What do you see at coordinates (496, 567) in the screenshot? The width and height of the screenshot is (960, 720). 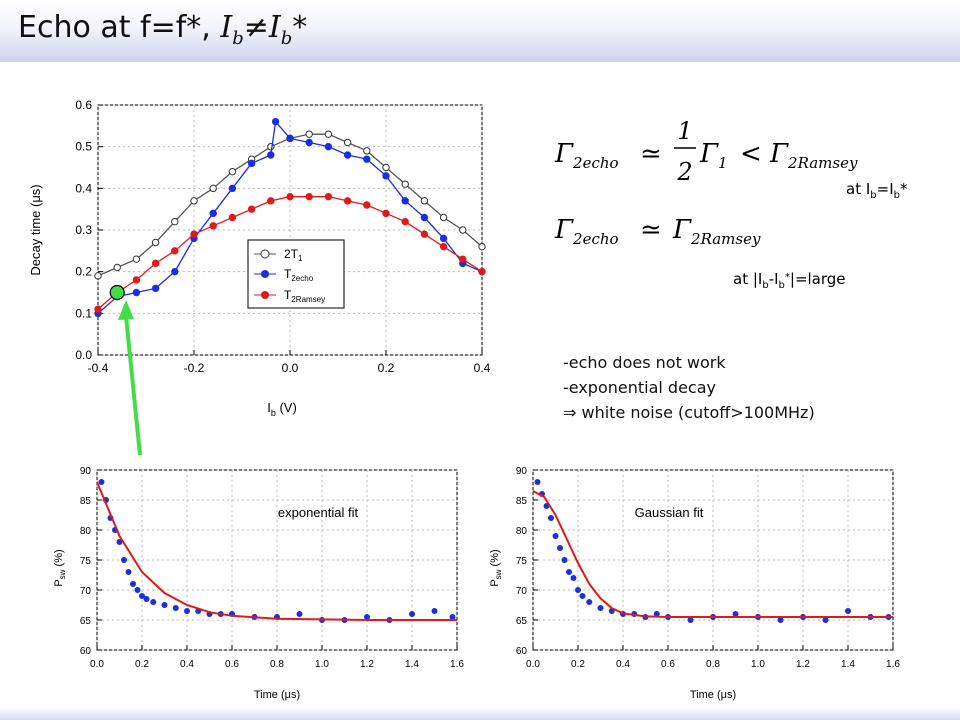 I see `y-axis-label-right: Psw (%)` at bounding box center [496, 567].